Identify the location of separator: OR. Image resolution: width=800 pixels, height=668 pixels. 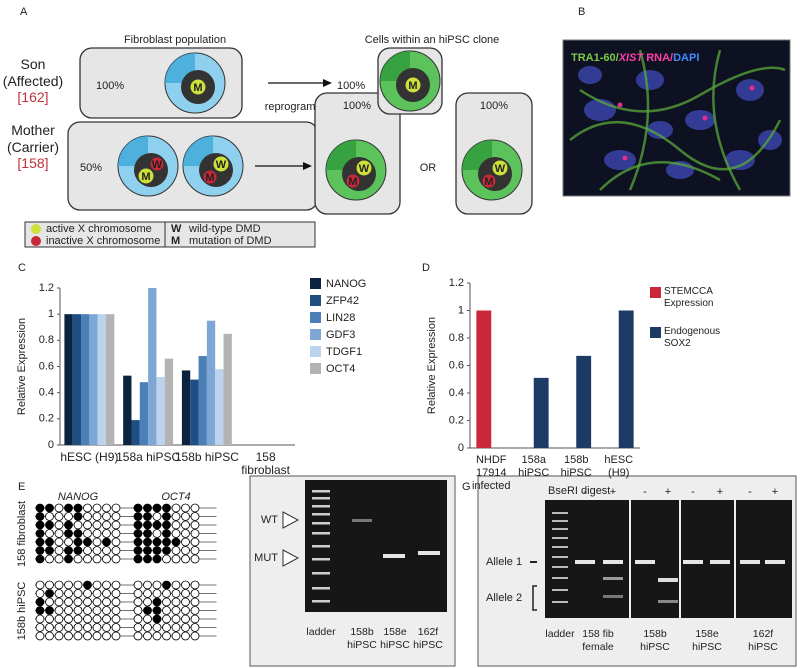
(428, 168).